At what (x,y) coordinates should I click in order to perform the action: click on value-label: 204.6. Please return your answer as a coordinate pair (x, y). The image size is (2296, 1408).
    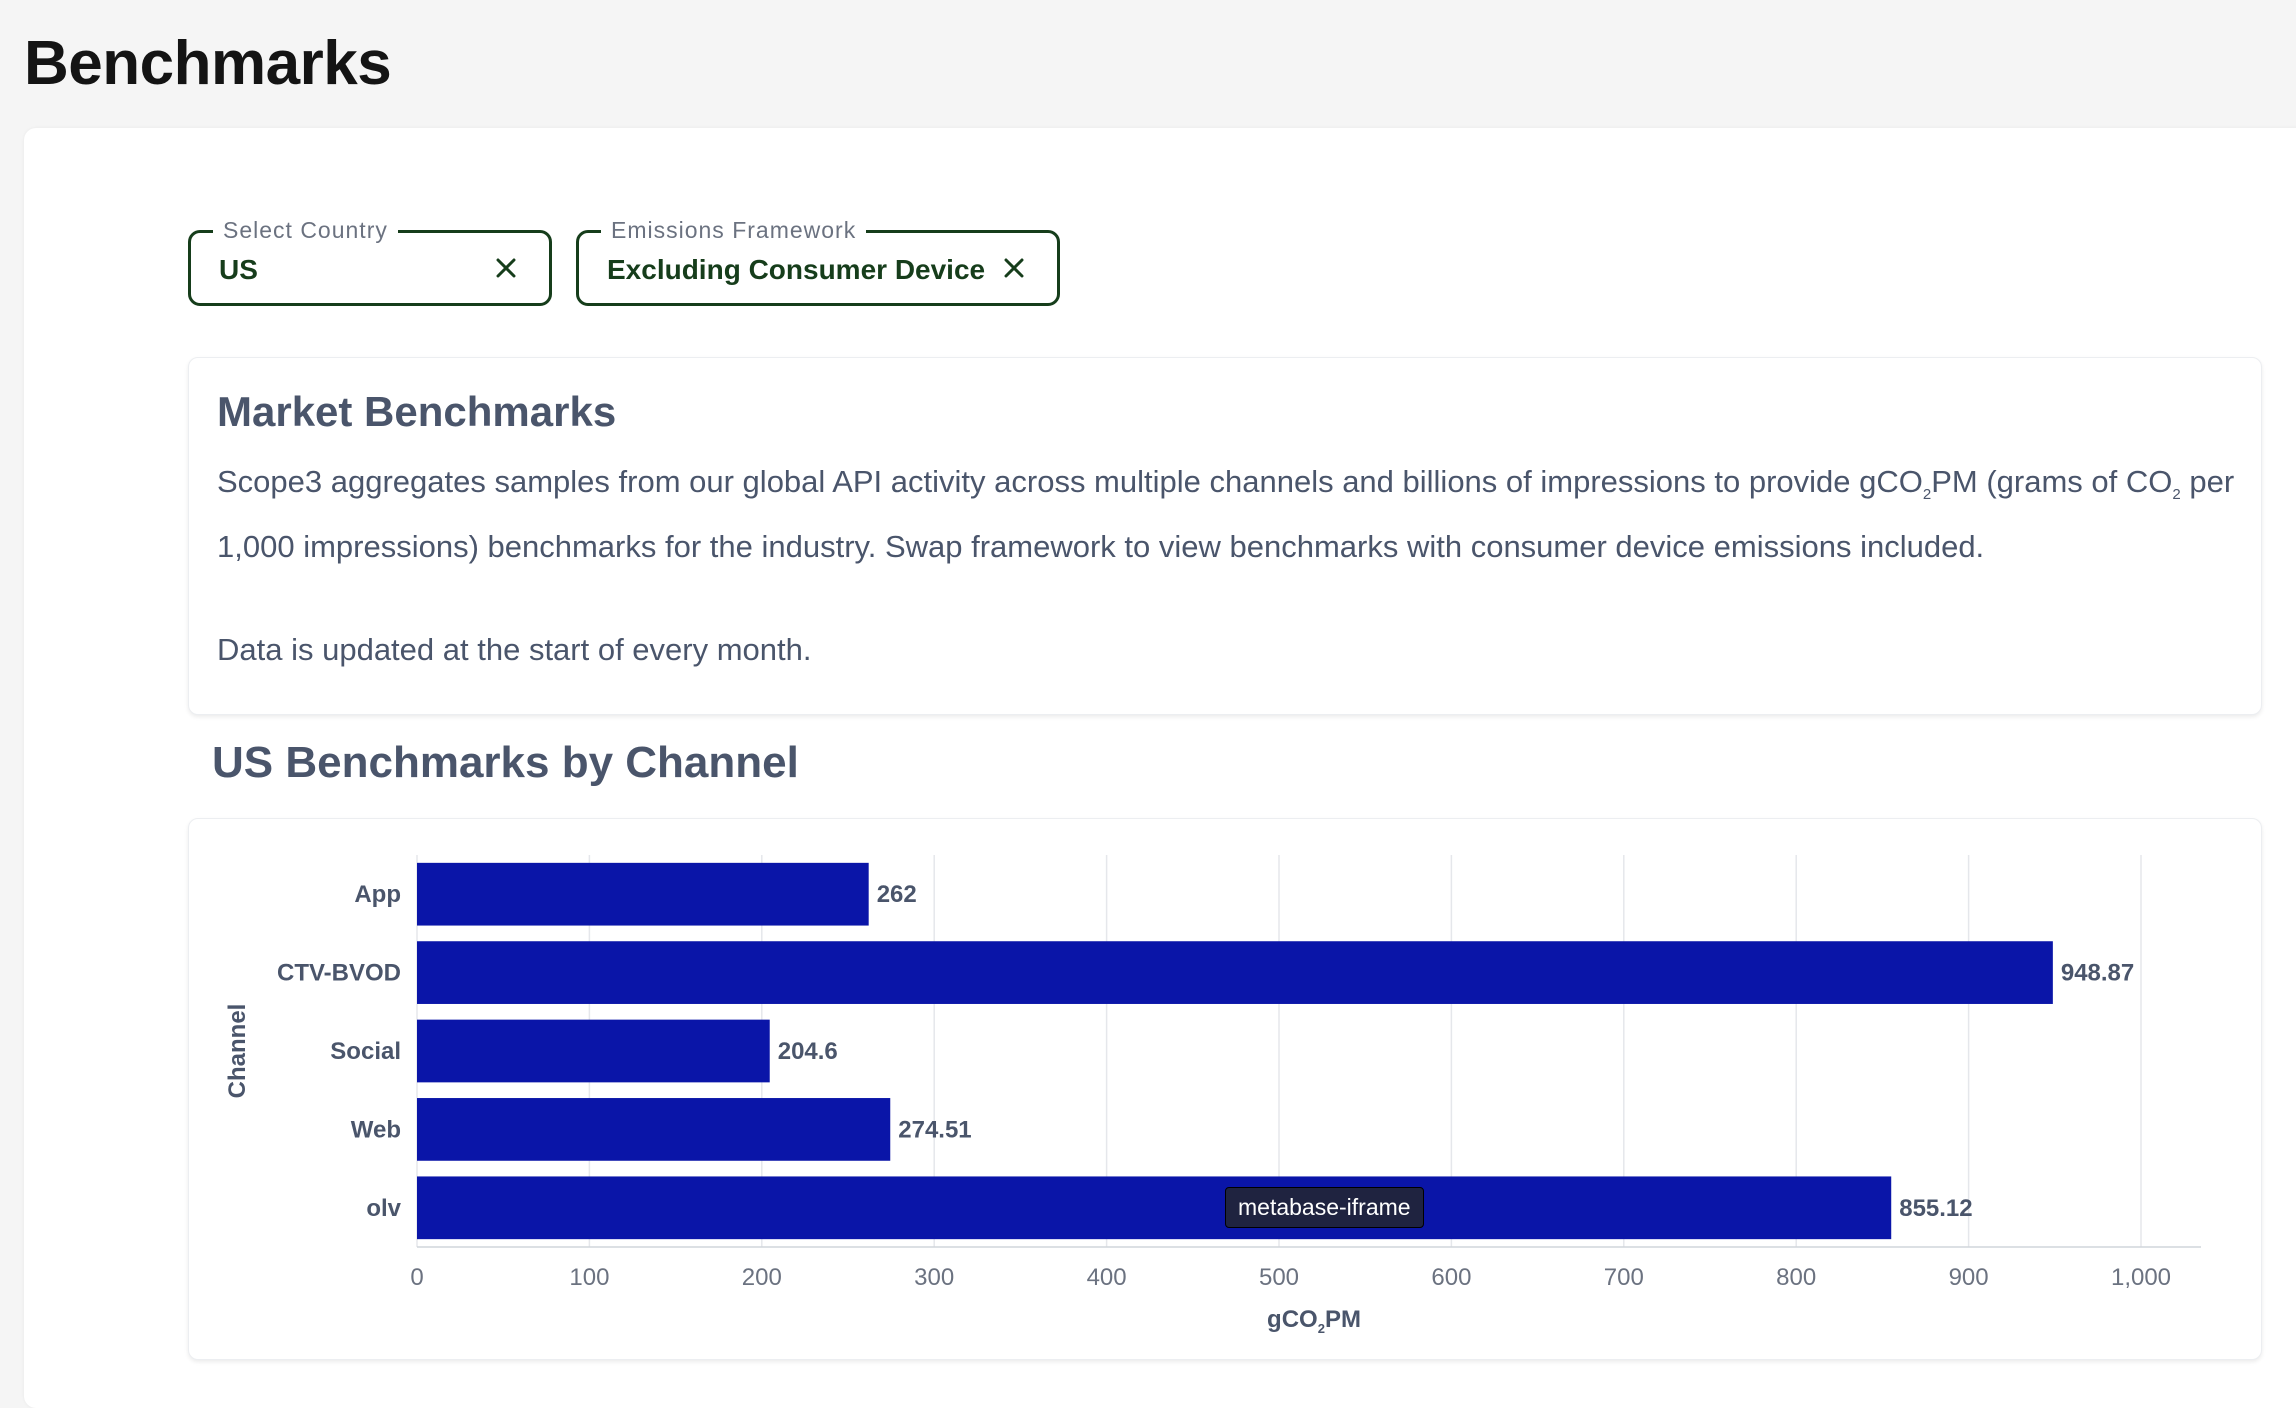
    Looking at the image, I should click on (808, 1051).